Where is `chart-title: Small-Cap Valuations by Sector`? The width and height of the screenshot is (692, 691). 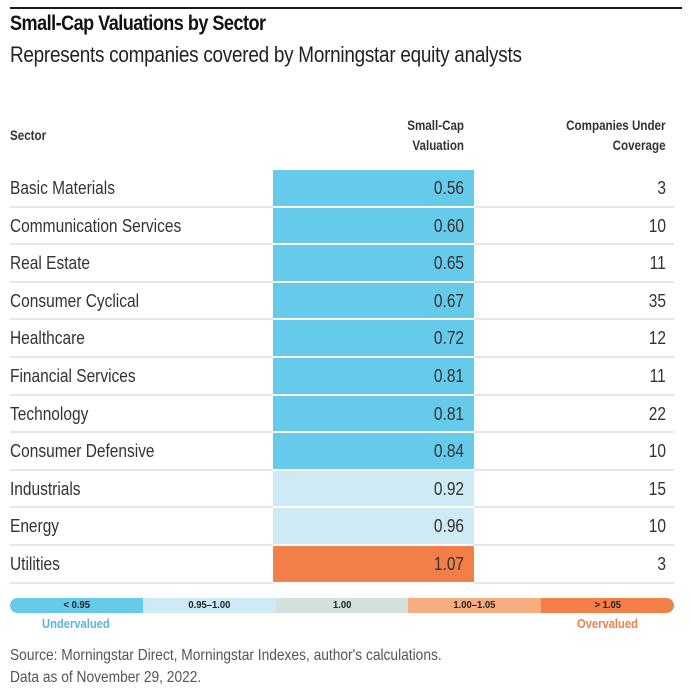
chart-title: Small-Cap Valuations by Sector is located at coordinates (138, 23).